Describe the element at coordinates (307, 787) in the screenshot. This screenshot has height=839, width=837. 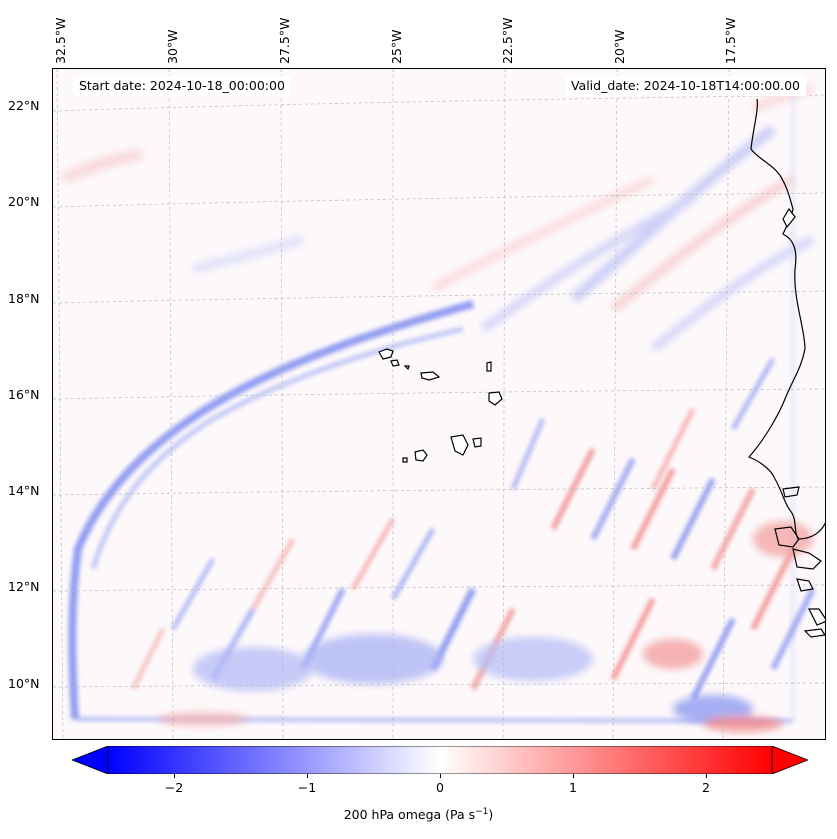
I see `cb-tick-neg1: −1` at that location.